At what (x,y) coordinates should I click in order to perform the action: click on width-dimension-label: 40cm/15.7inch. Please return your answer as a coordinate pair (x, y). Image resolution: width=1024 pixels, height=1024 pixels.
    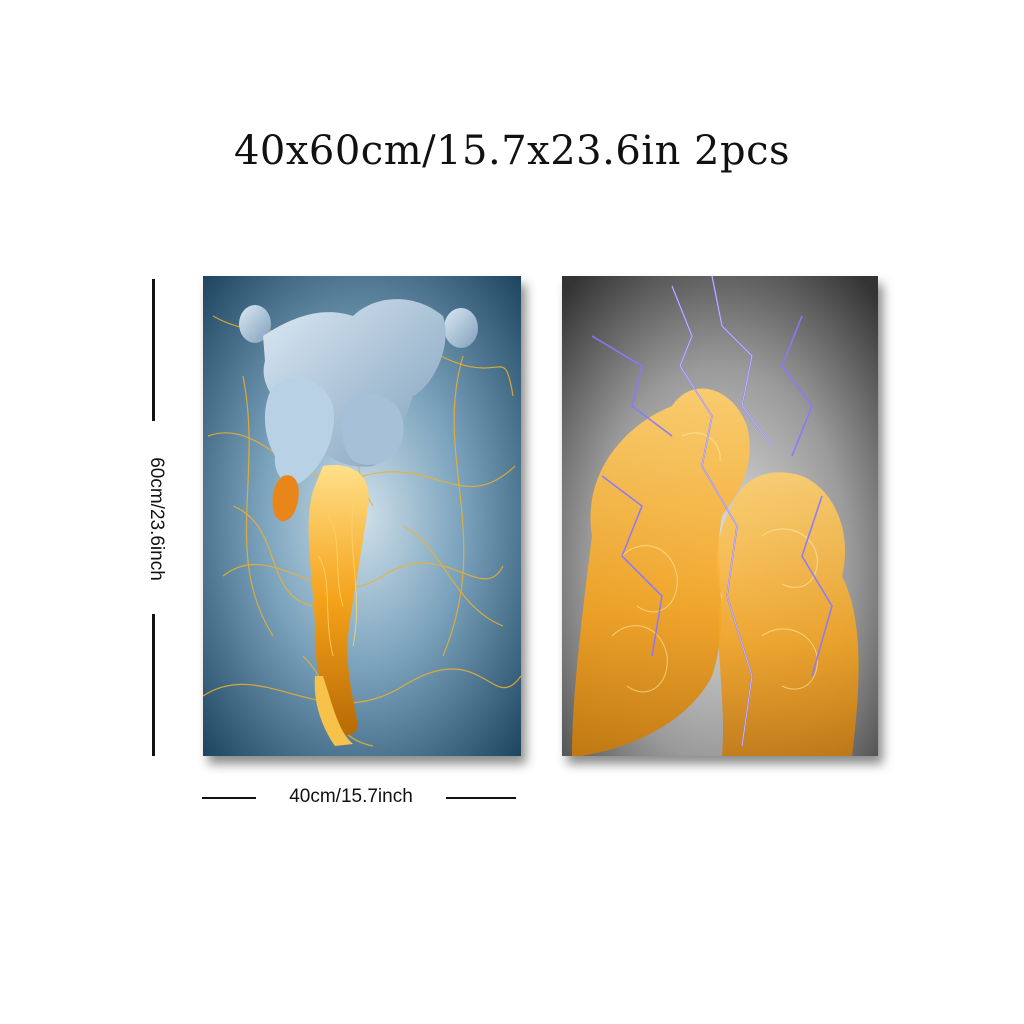
    Looking at the image, I should click on (351, 796).